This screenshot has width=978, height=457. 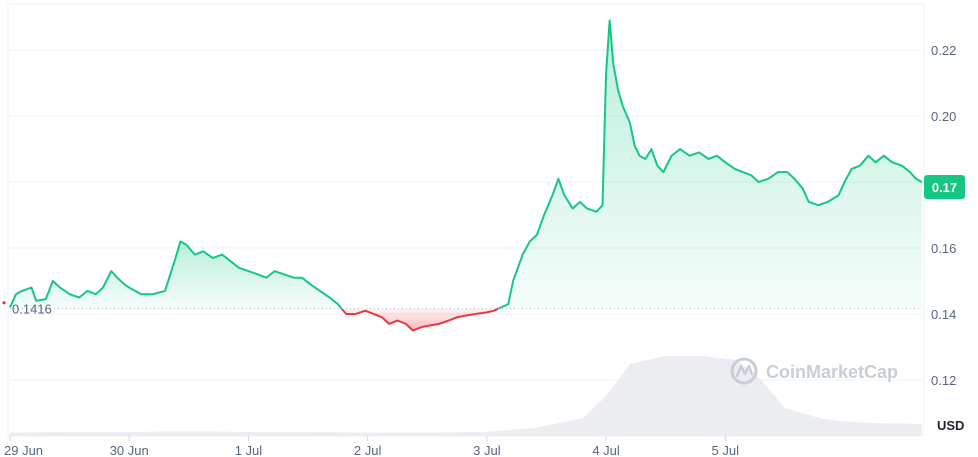 I want to click on current-price-badge-bg, so click(x=944, y=187).